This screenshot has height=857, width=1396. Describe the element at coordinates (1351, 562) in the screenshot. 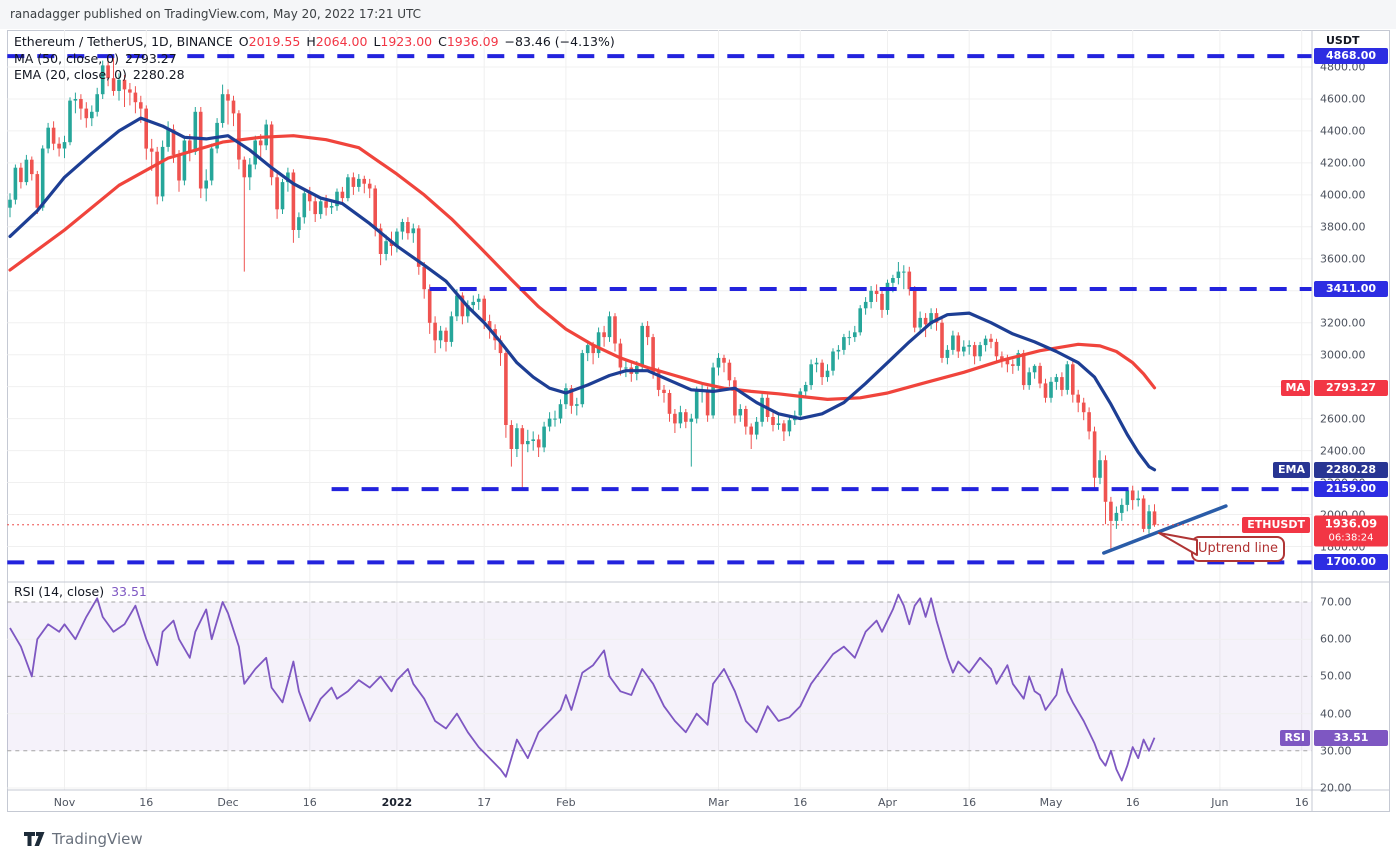

I see `level-badge-1700.00: 1700.00` at that location.